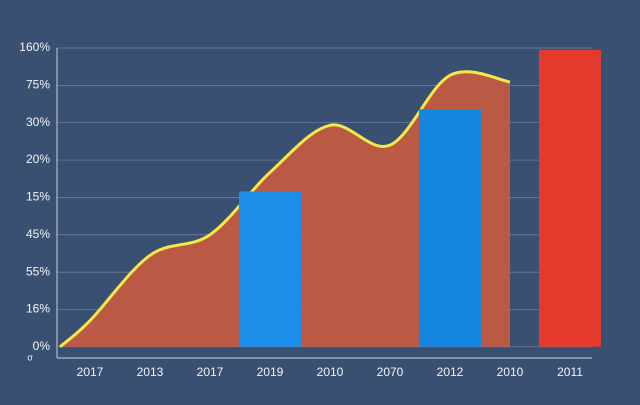 Image resolution: width=640 pixels, height=405 pixels. I want to click on y-tick-label: 20%, so click(38, 159).